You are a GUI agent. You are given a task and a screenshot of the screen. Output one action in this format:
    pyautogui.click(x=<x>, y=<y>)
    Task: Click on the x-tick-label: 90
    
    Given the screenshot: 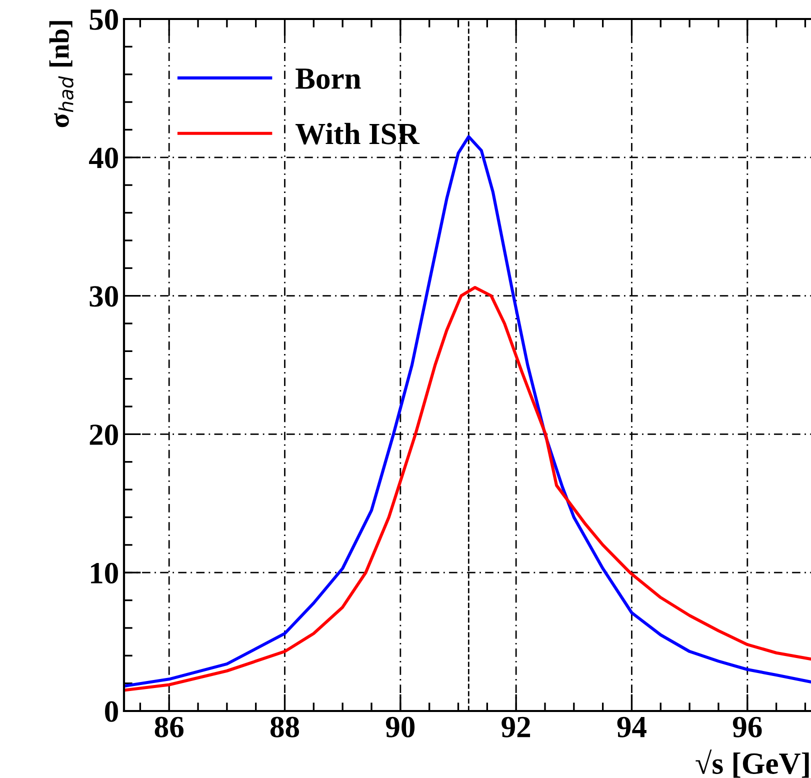 What is the action you would take?
    pyautogui.click(x=400, y=727)
    